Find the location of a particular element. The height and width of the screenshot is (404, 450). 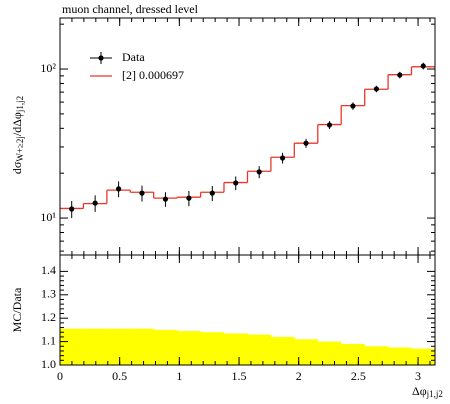

y-tick-label: 1.0 is located at coordinates (48, 364).